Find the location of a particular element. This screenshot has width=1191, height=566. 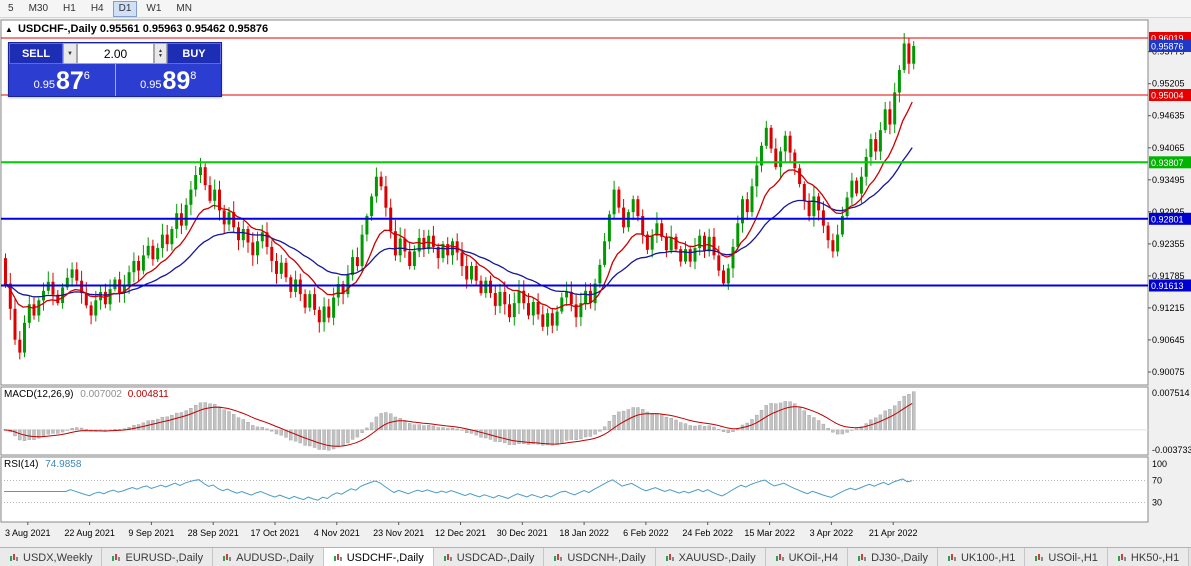

volume-dropdown-button: ▼ is located at coordinates (70, 53).